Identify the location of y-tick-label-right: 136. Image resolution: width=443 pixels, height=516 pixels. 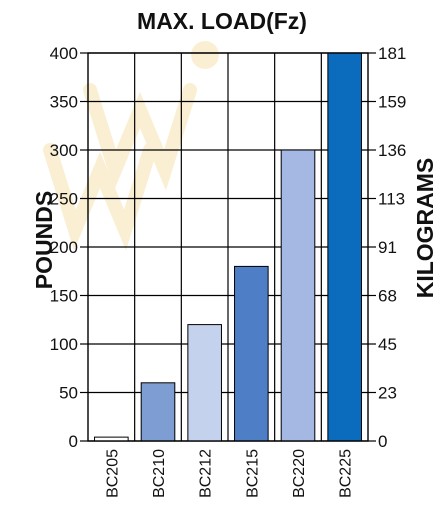
(392, 150).